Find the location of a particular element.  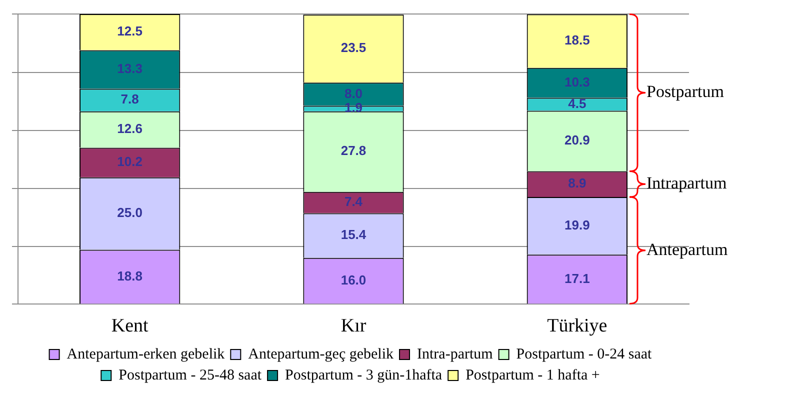

data-label: 12.5 is located at coordinates (129, 31).